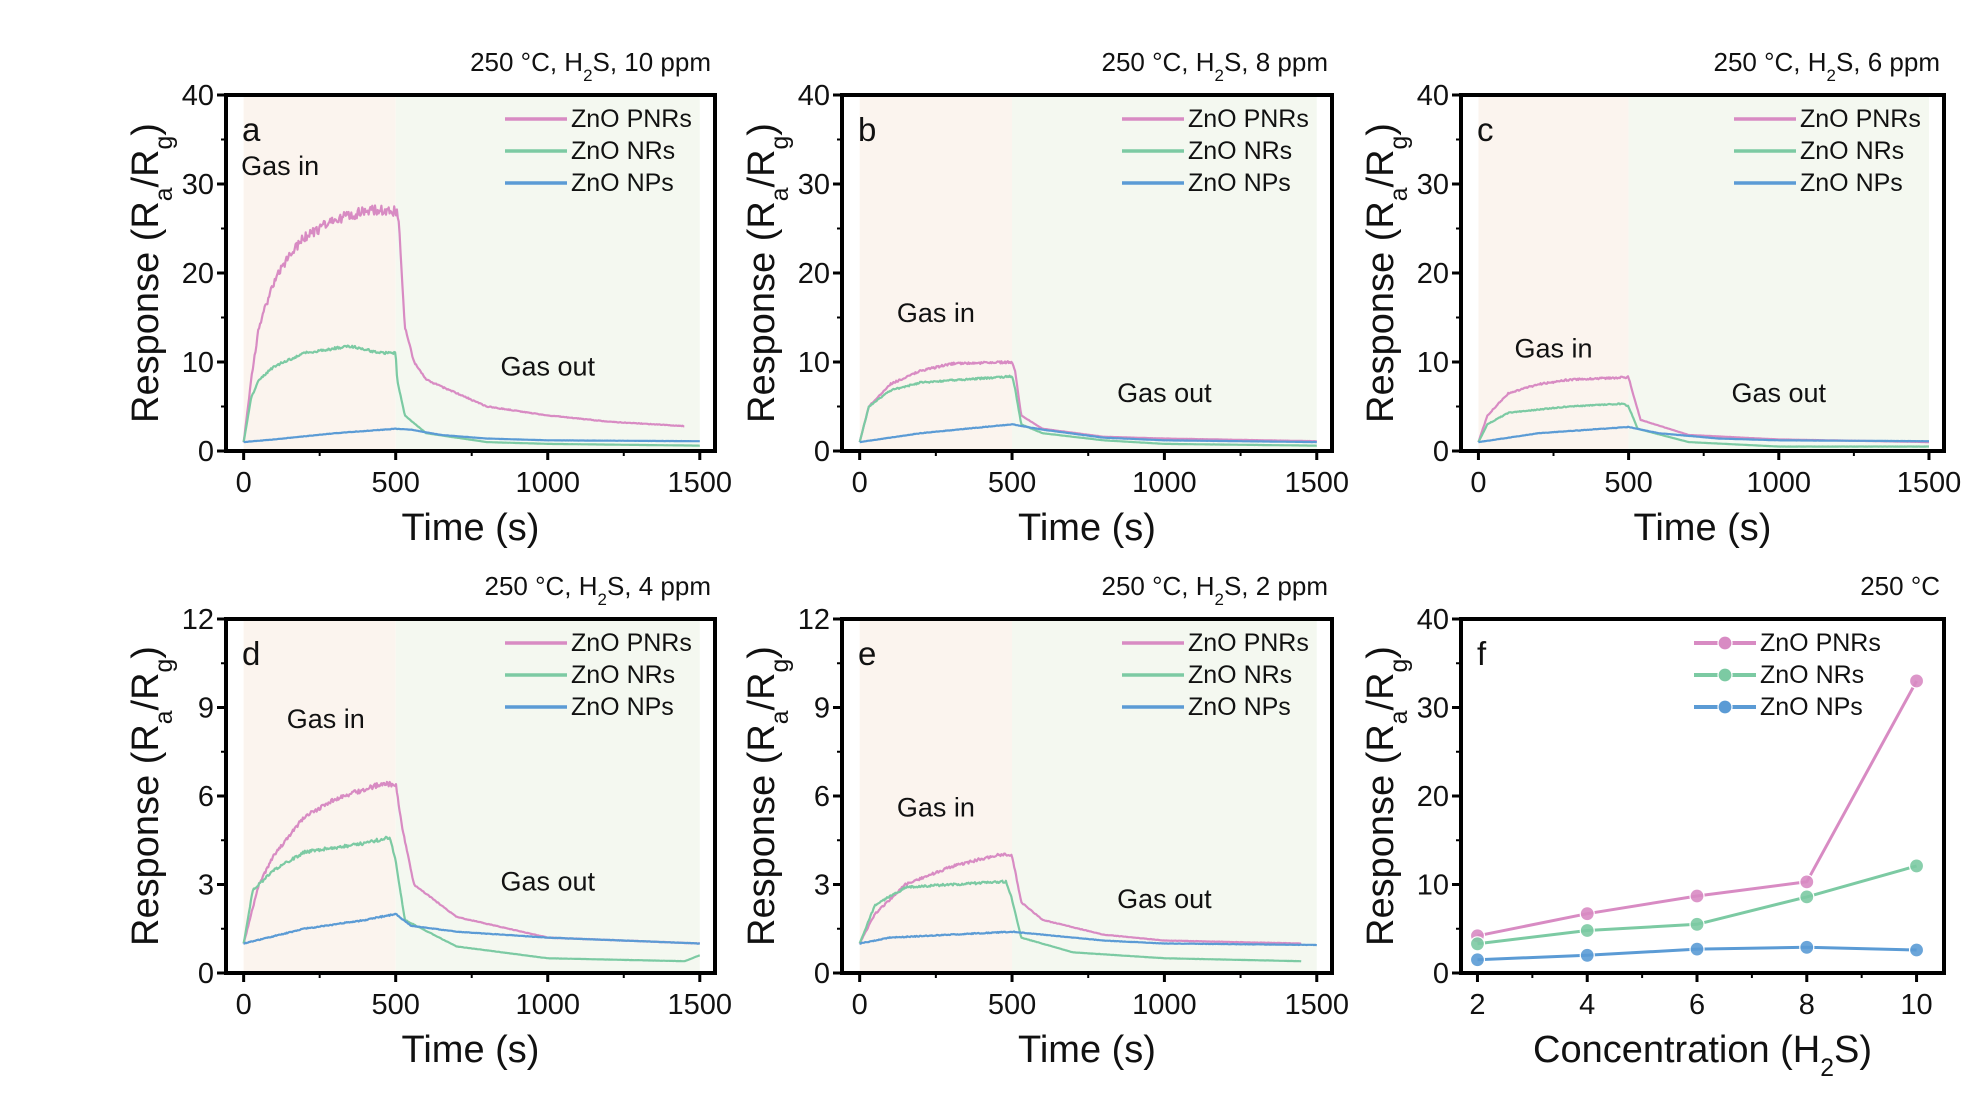 The height and width of the screenshot is (1097, 1982). Describe the element at coordinates (251, 653) in the screenshot. I see `panel-letter: d` at that location.